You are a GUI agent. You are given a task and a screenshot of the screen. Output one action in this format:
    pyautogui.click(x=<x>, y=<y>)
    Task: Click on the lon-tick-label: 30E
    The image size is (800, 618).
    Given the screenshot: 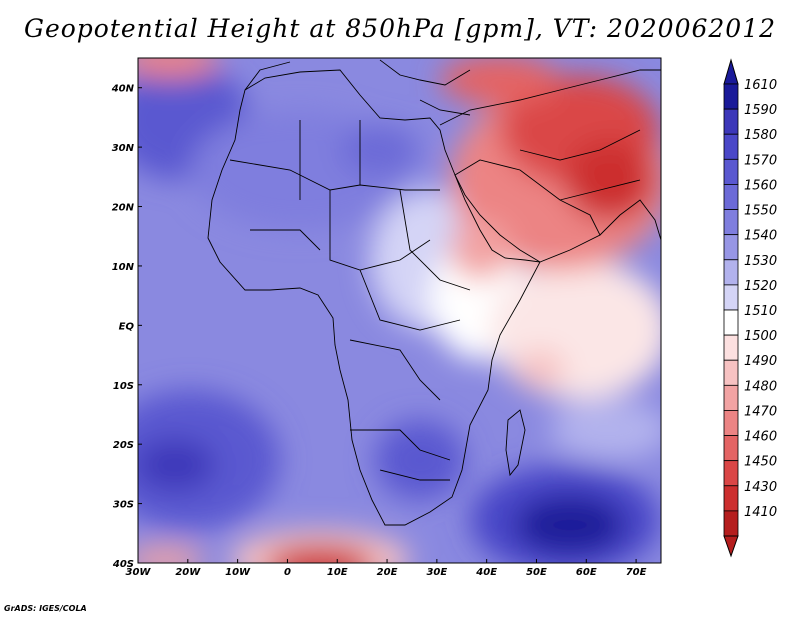 What is the action you would take?
    pyautogui.click(x=436, y=572)
    